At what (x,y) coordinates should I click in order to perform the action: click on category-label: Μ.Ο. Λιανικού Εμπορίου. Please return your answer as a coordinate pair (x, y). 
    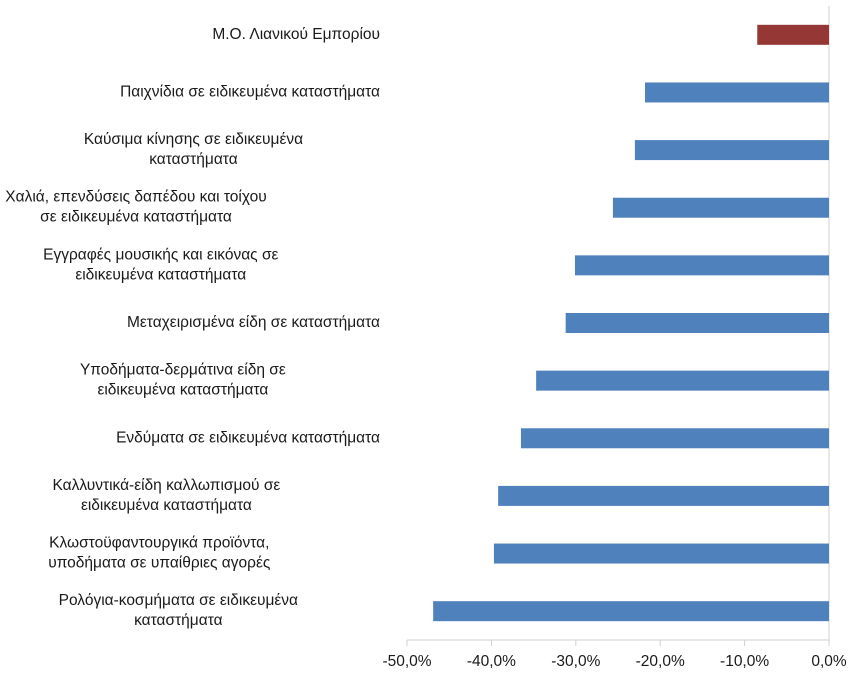
    Looking at the image, I should click on (296, 34).